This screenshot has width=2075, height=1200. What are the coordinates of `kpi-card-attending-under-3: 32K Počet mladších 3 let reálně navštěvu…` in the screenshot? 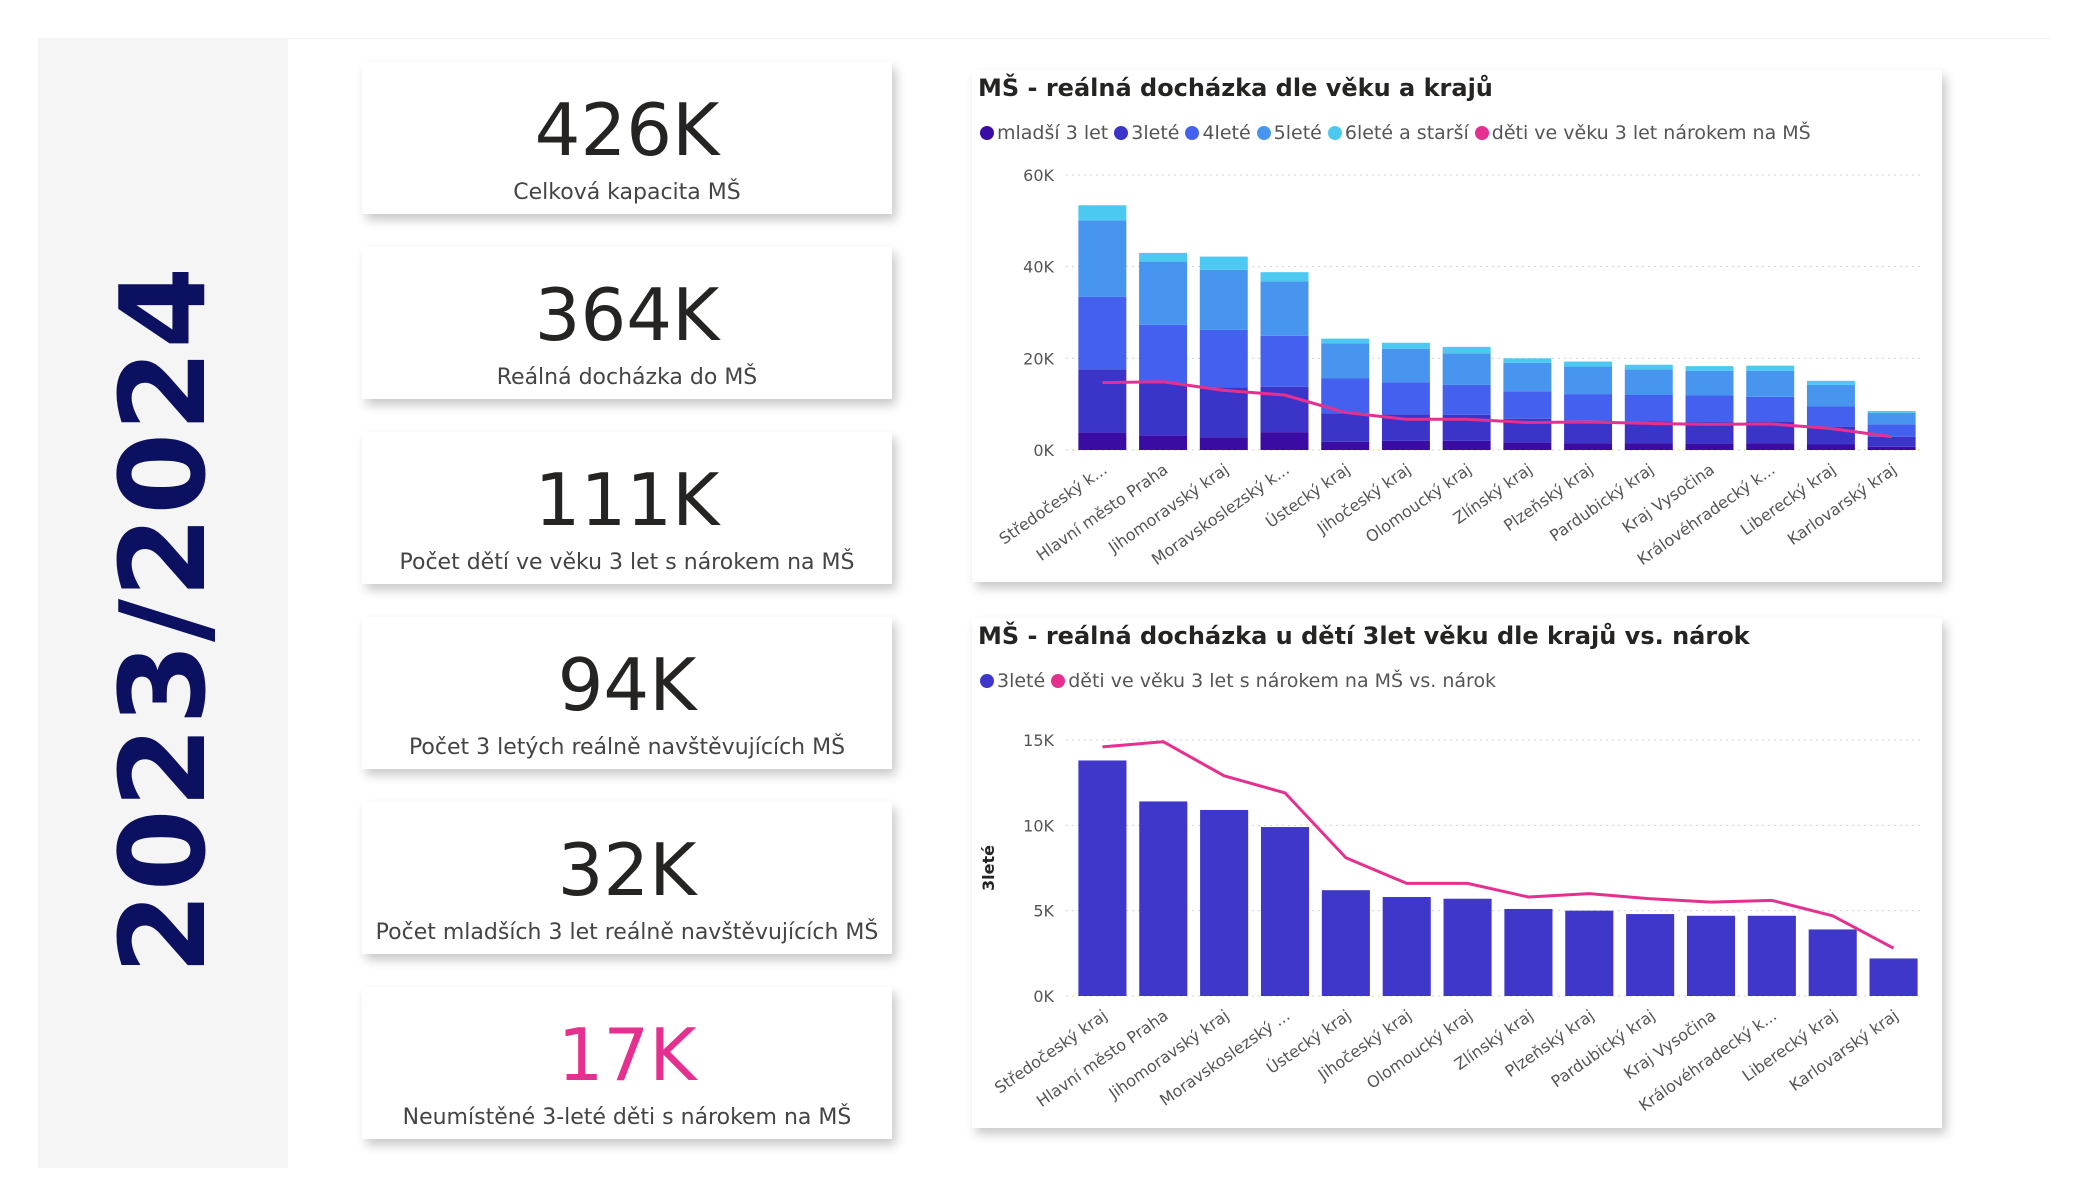 It's located at (627, 878).